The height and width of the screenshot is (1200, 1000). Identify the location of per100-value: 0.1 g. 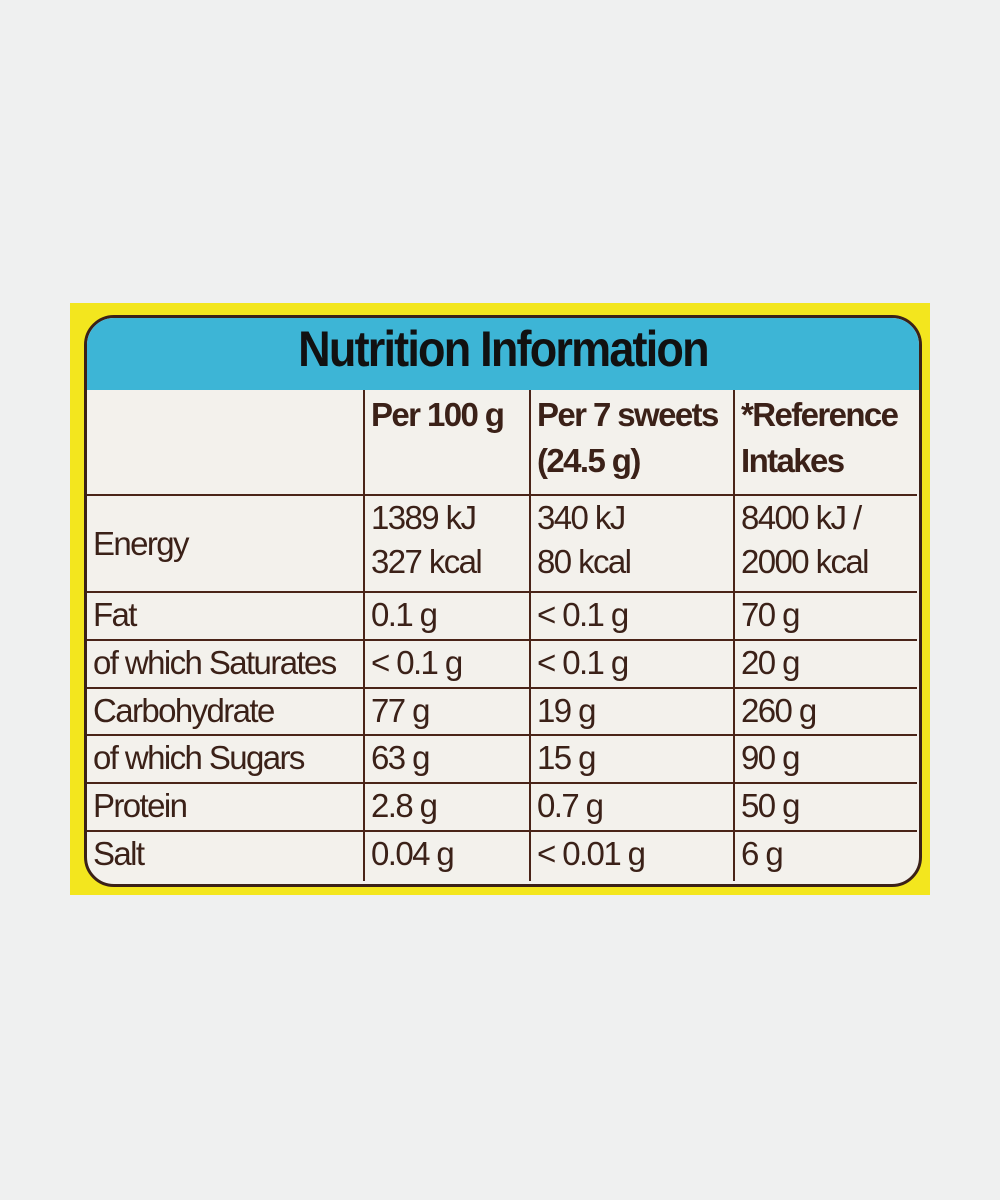
(447, 616).